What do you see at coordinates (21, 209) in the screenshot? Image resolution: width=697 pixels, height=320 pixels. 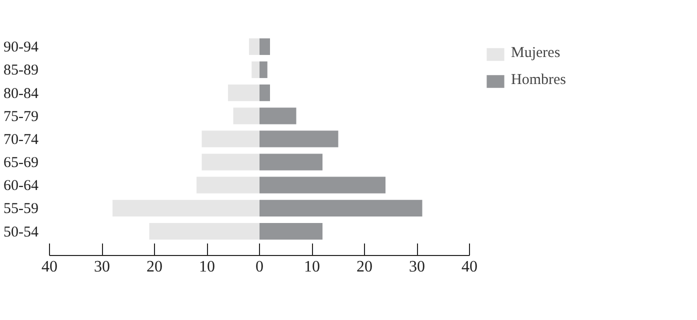 I see `y-tick-label: 55-59` at bounding box center [21, 209].